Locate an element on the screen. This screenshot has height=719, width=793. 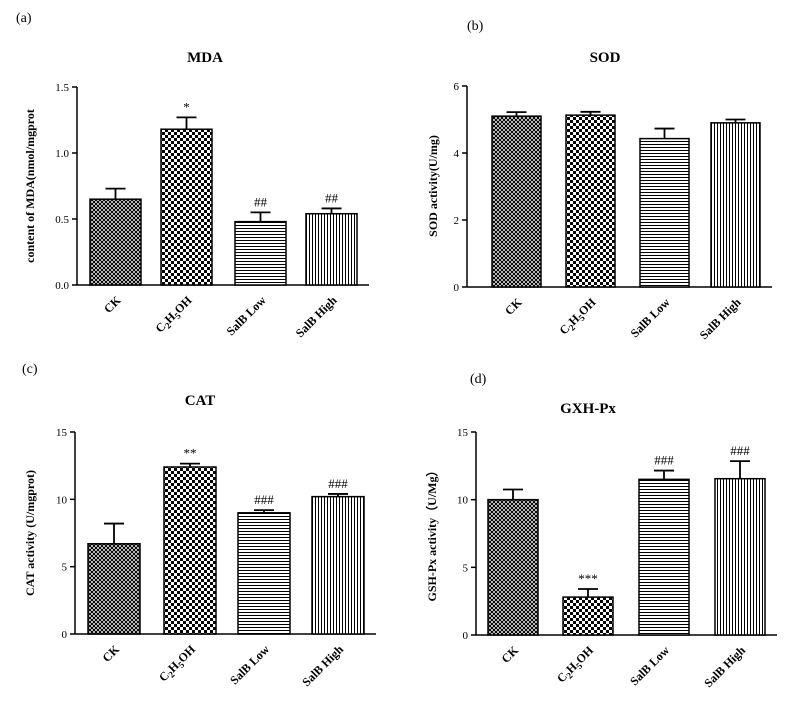
chart-title: SOD is located at coordinates (605, 58).